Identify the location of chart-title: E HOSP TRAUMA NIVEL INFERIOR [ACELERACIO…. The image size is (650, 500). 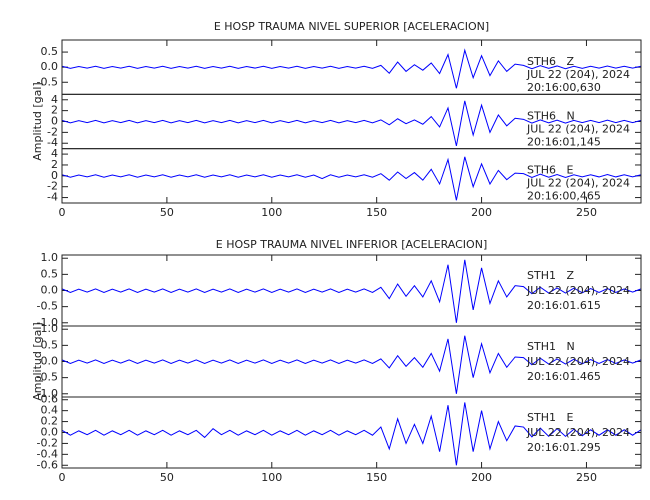
(351, 244).